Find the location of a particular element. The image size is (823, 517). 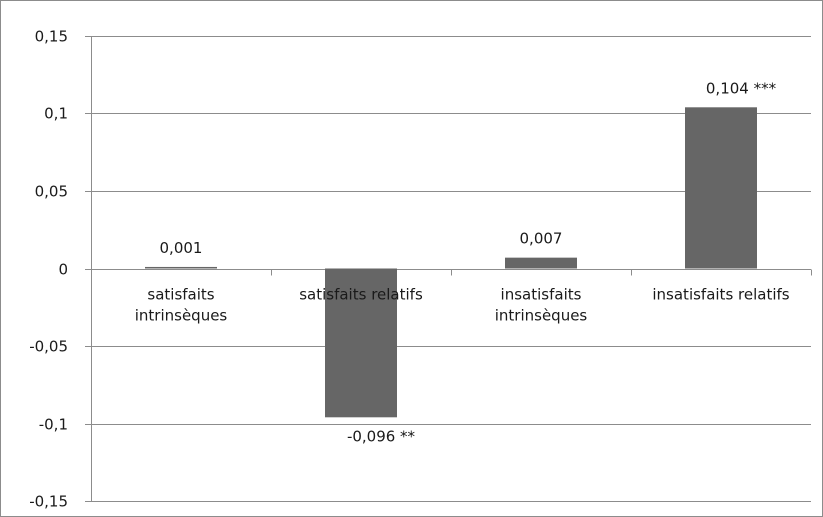

x-category-label: insatisfaits is located at coordinates (541, 295).